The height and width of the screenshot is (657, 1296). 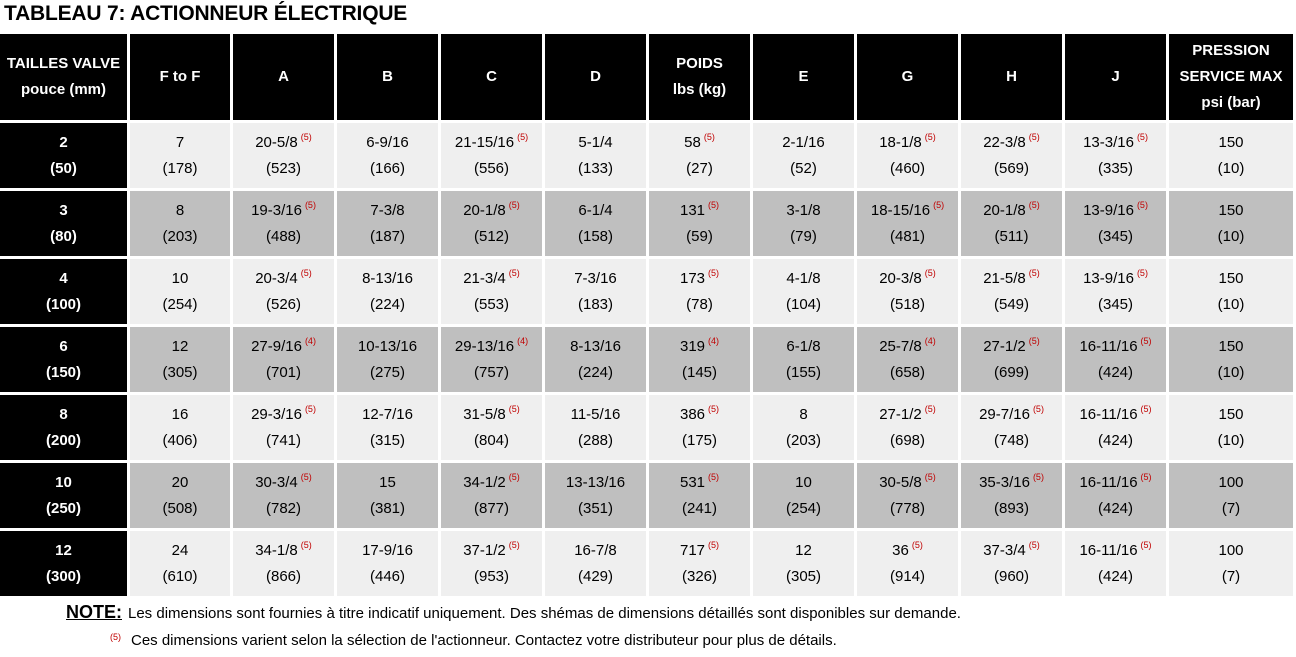 What do you see at coordinates (491, 495) in the screenshot?
I see `table-cell: 34-1/2 (5) (877)` at bounding box center [491, 495].